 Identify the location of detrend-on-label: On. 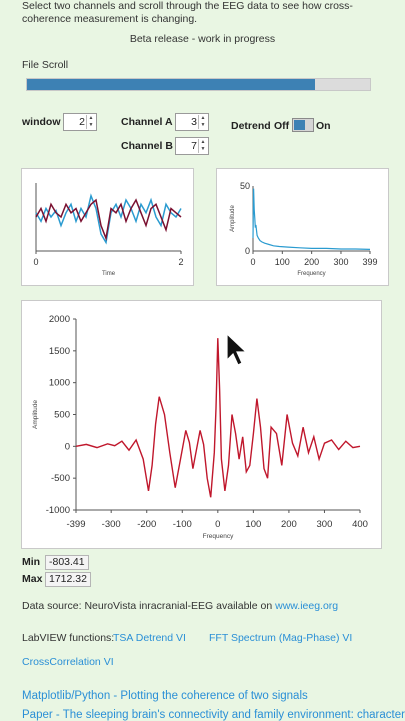
(323, 126).